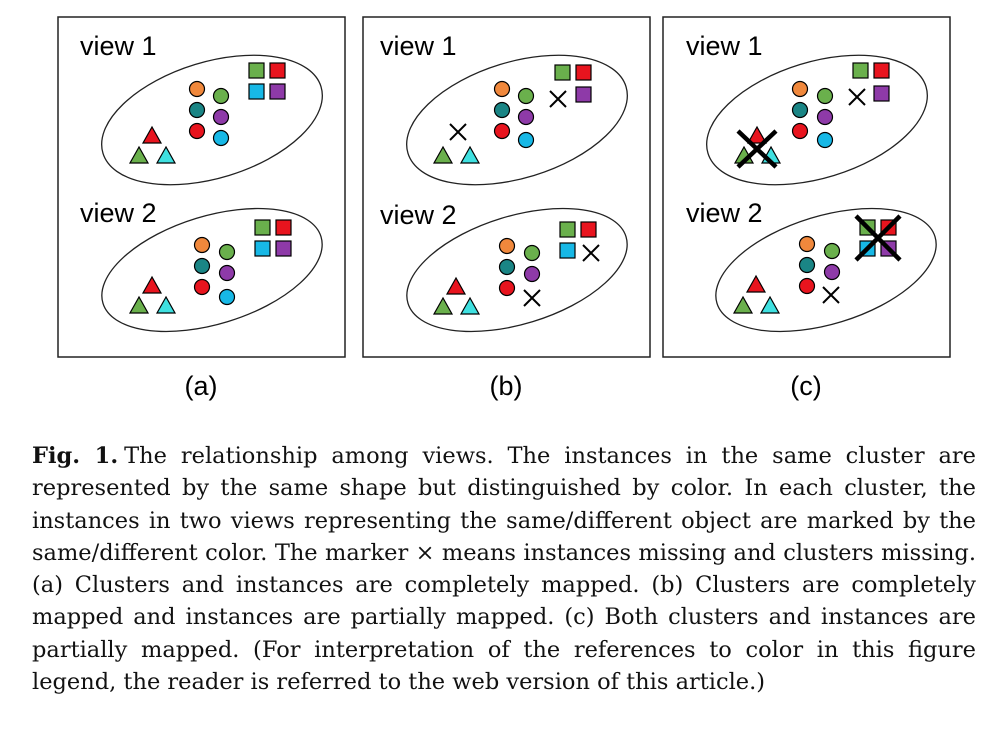 Image resolution: width=999 pixels, height=731 pixels. What do you see at coordinates (519, 272) in the screenshot?
I see `panel-b-view2-circles` at bounding box center [519, 272].